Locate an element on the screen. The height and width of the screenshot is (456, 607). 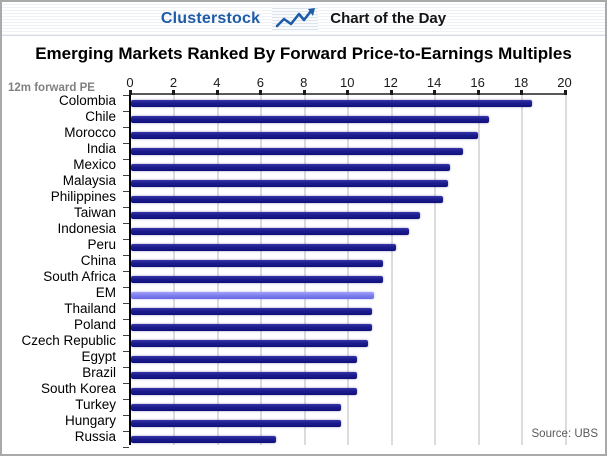
category-label-indonesia: Indonesia is located at coordinates (86, 228).